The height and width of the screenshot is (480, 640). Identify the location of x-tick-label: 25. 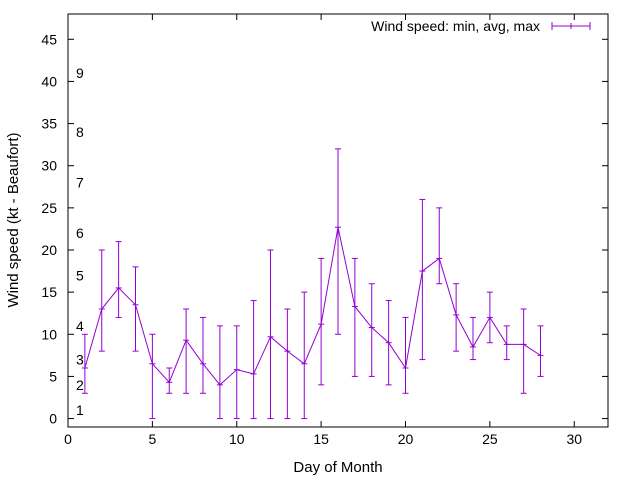
(490, 439).